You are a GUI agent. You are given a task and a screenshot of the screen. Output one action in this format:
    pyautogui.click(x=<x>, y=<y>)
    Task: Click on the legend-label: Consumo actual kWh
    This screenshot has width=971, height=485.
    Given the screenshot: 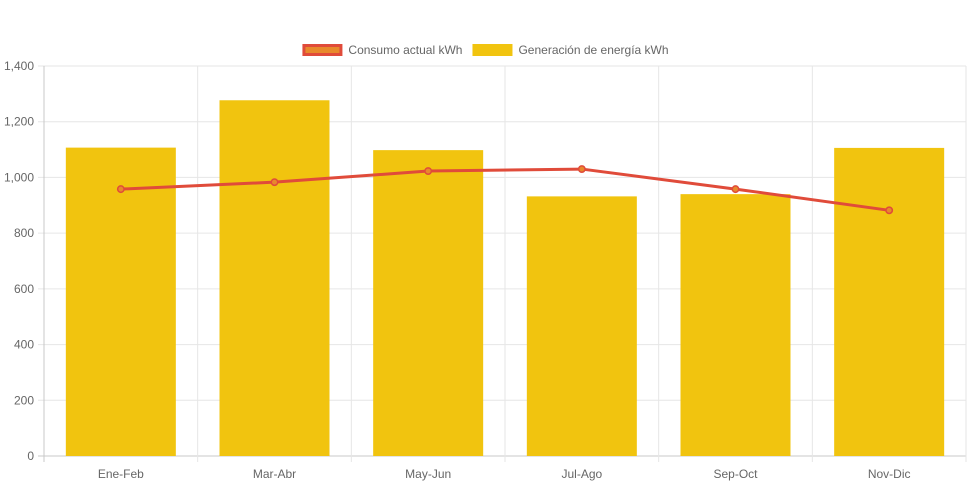 What is the action you would take?
    pyautogui.click(x=405, y=50)
    